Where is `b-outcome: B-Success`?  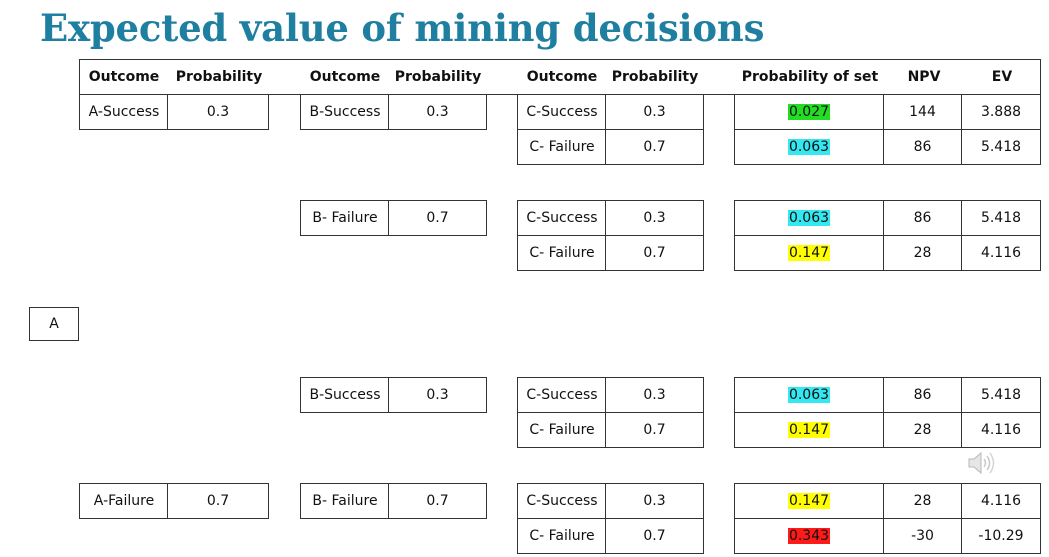
b-outcome: B-Success is located at coordinates (345, 112).